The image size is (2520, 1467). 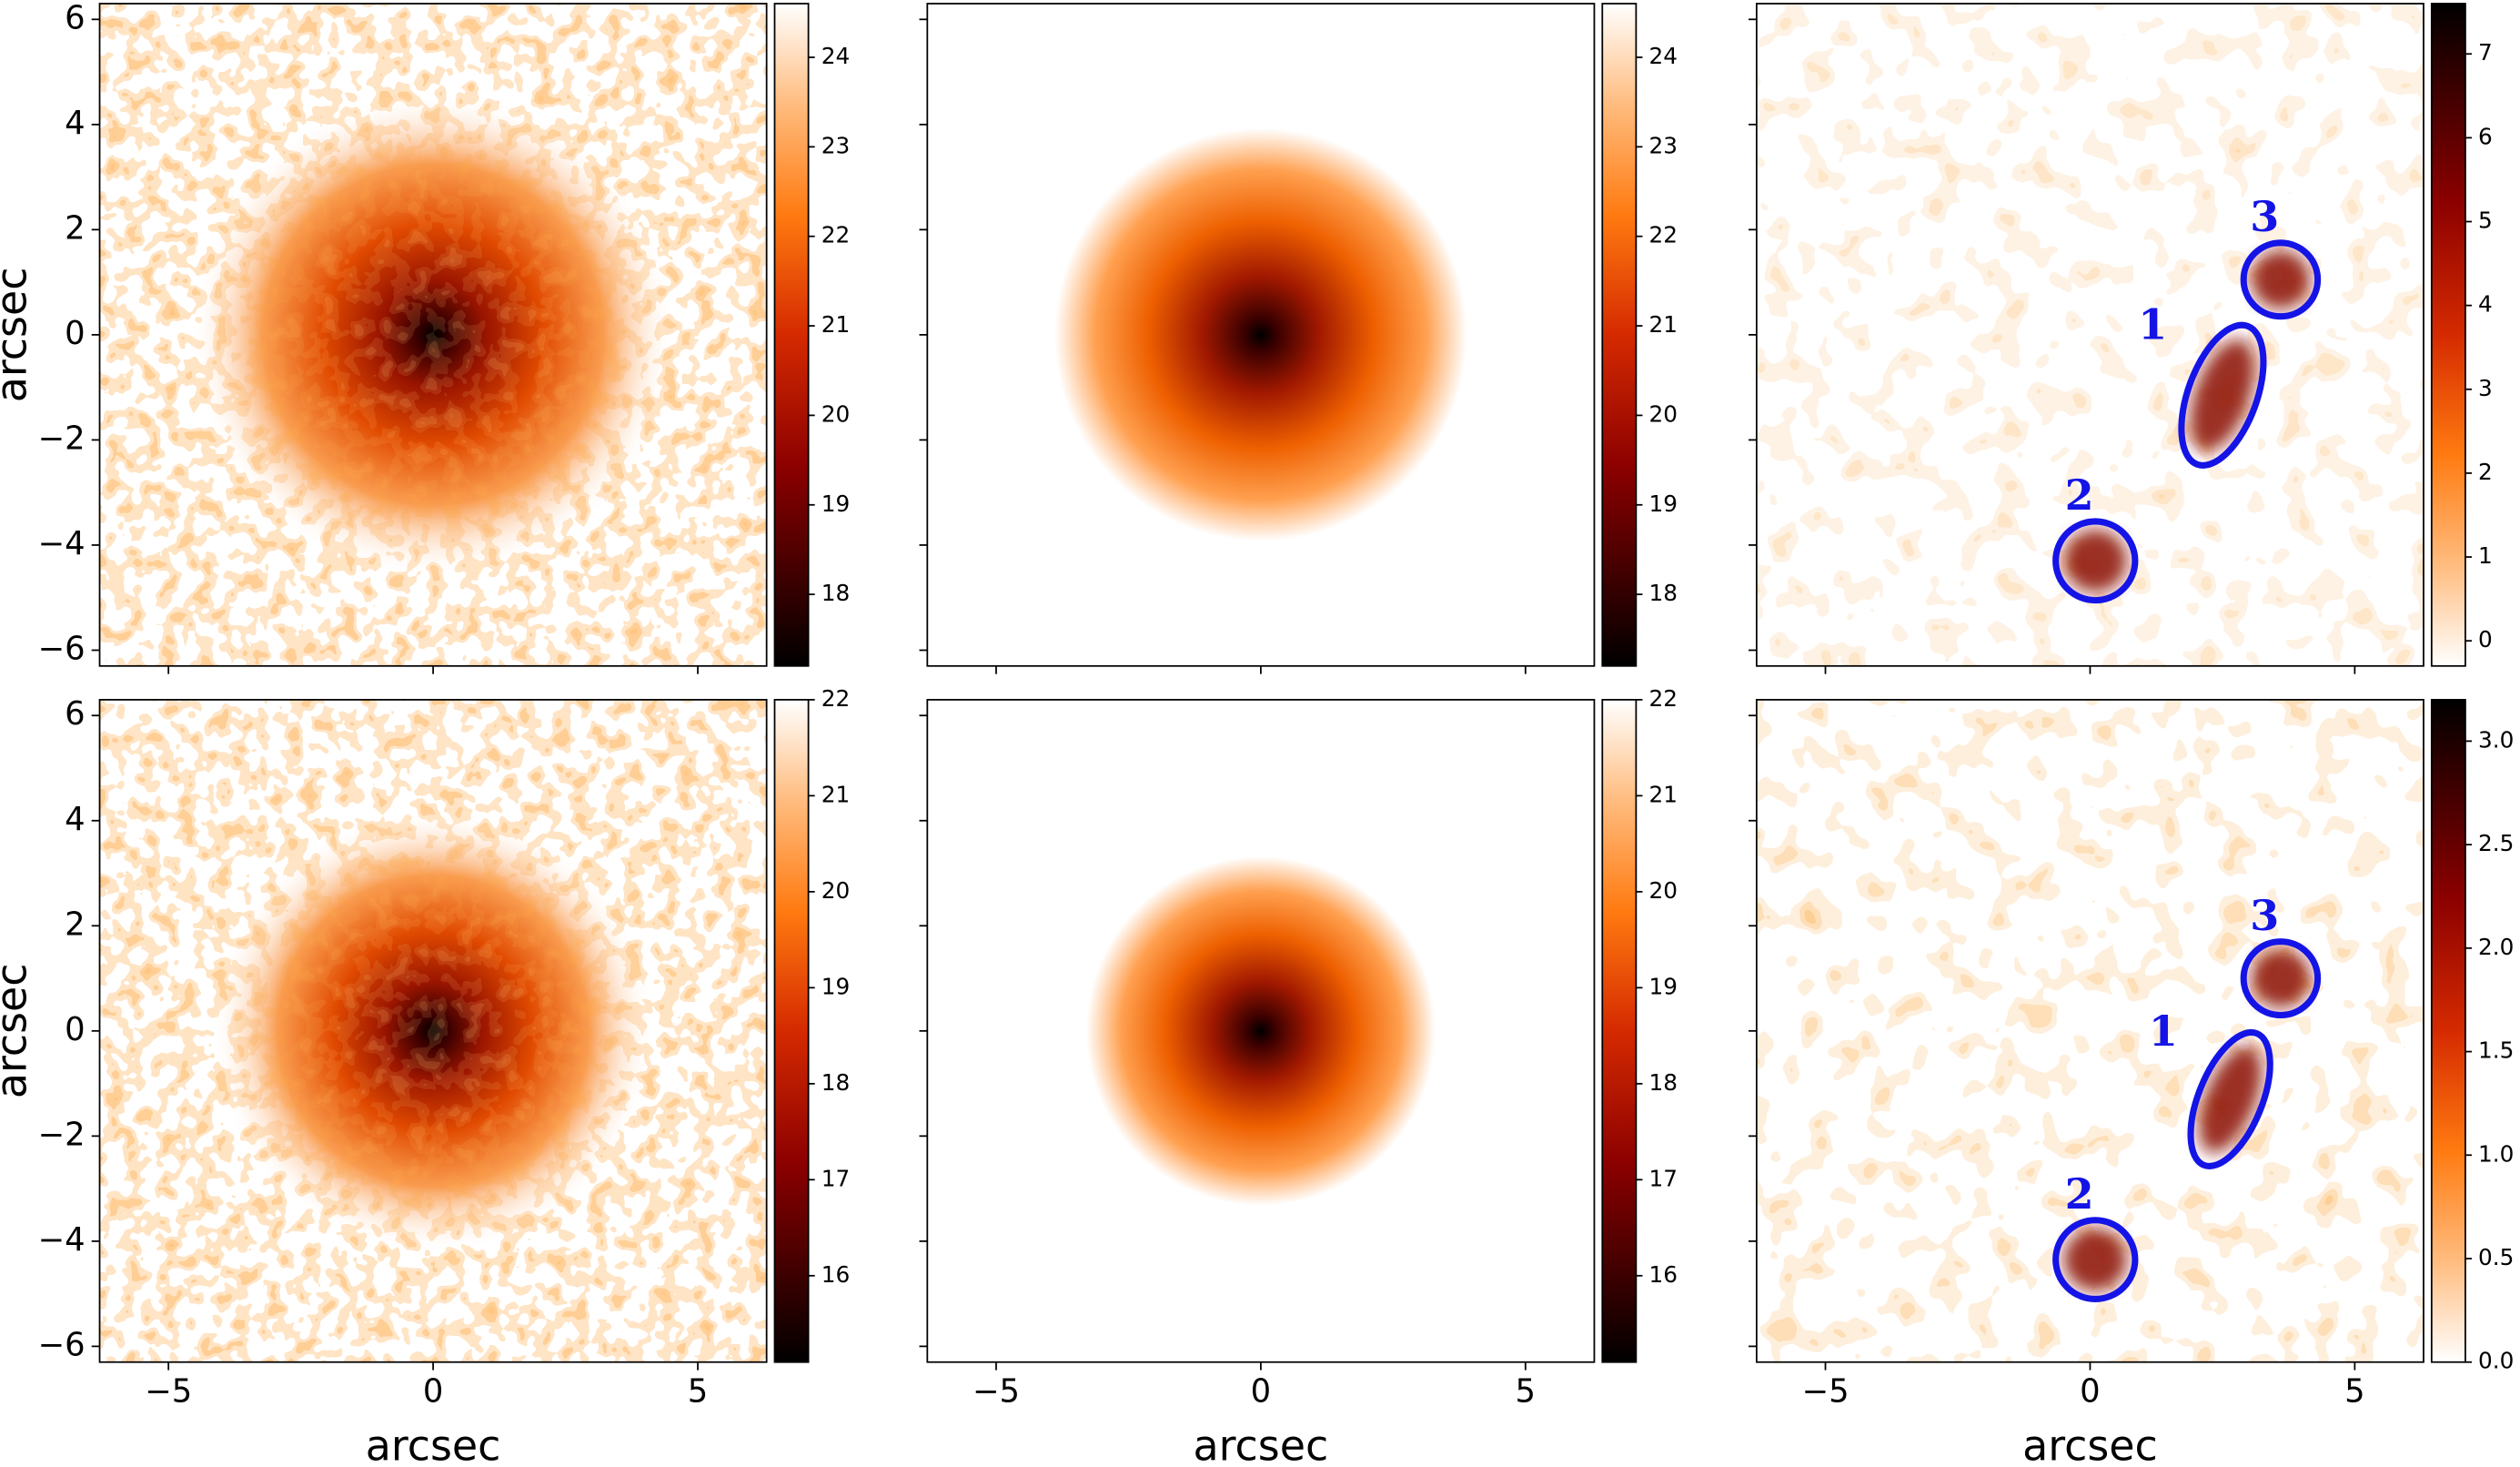 What do you see at coordinates (2496, 1257) in the screenshot?
I see `colorbar-tick-label: 0.5` at bounding box center [2496, 1257].